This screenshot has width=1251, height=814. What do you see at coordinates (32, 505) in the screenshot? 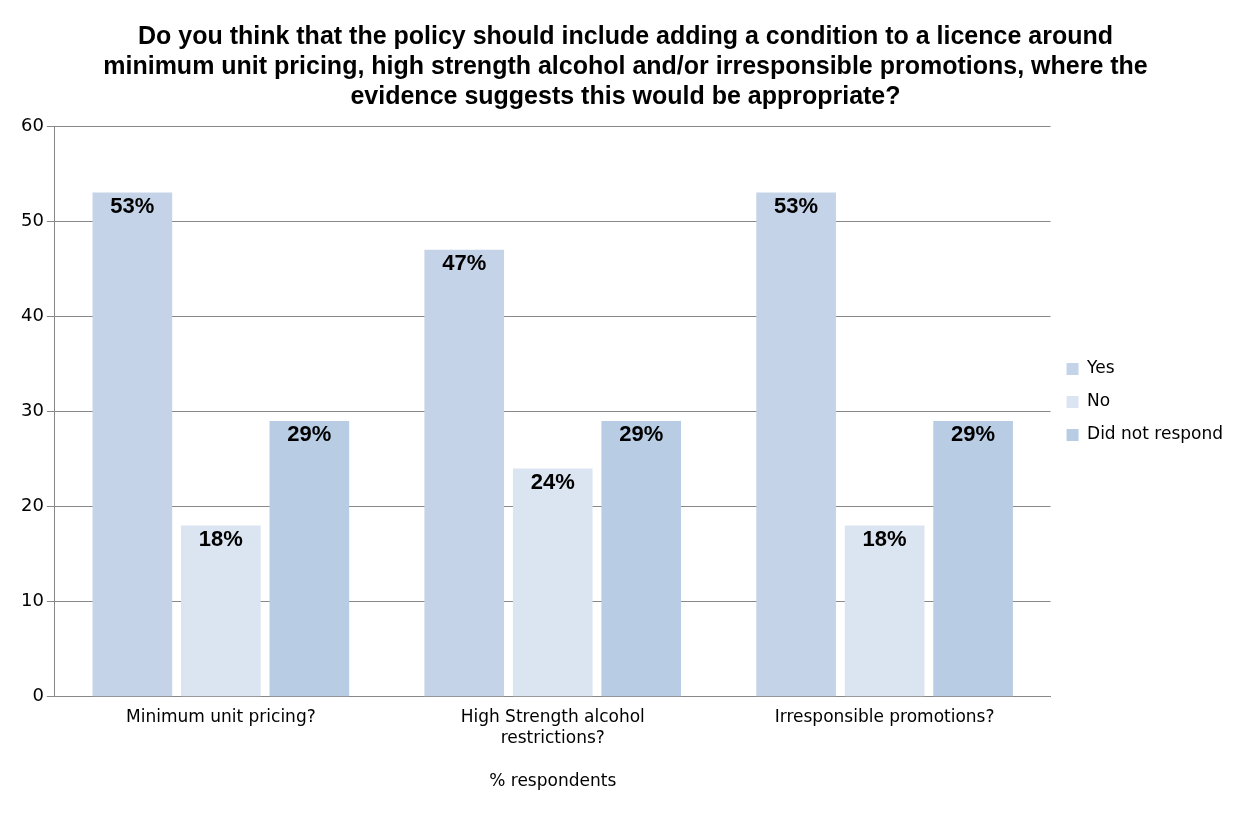
I see `y-tick-label: 20` at bounding box center [32, 505].